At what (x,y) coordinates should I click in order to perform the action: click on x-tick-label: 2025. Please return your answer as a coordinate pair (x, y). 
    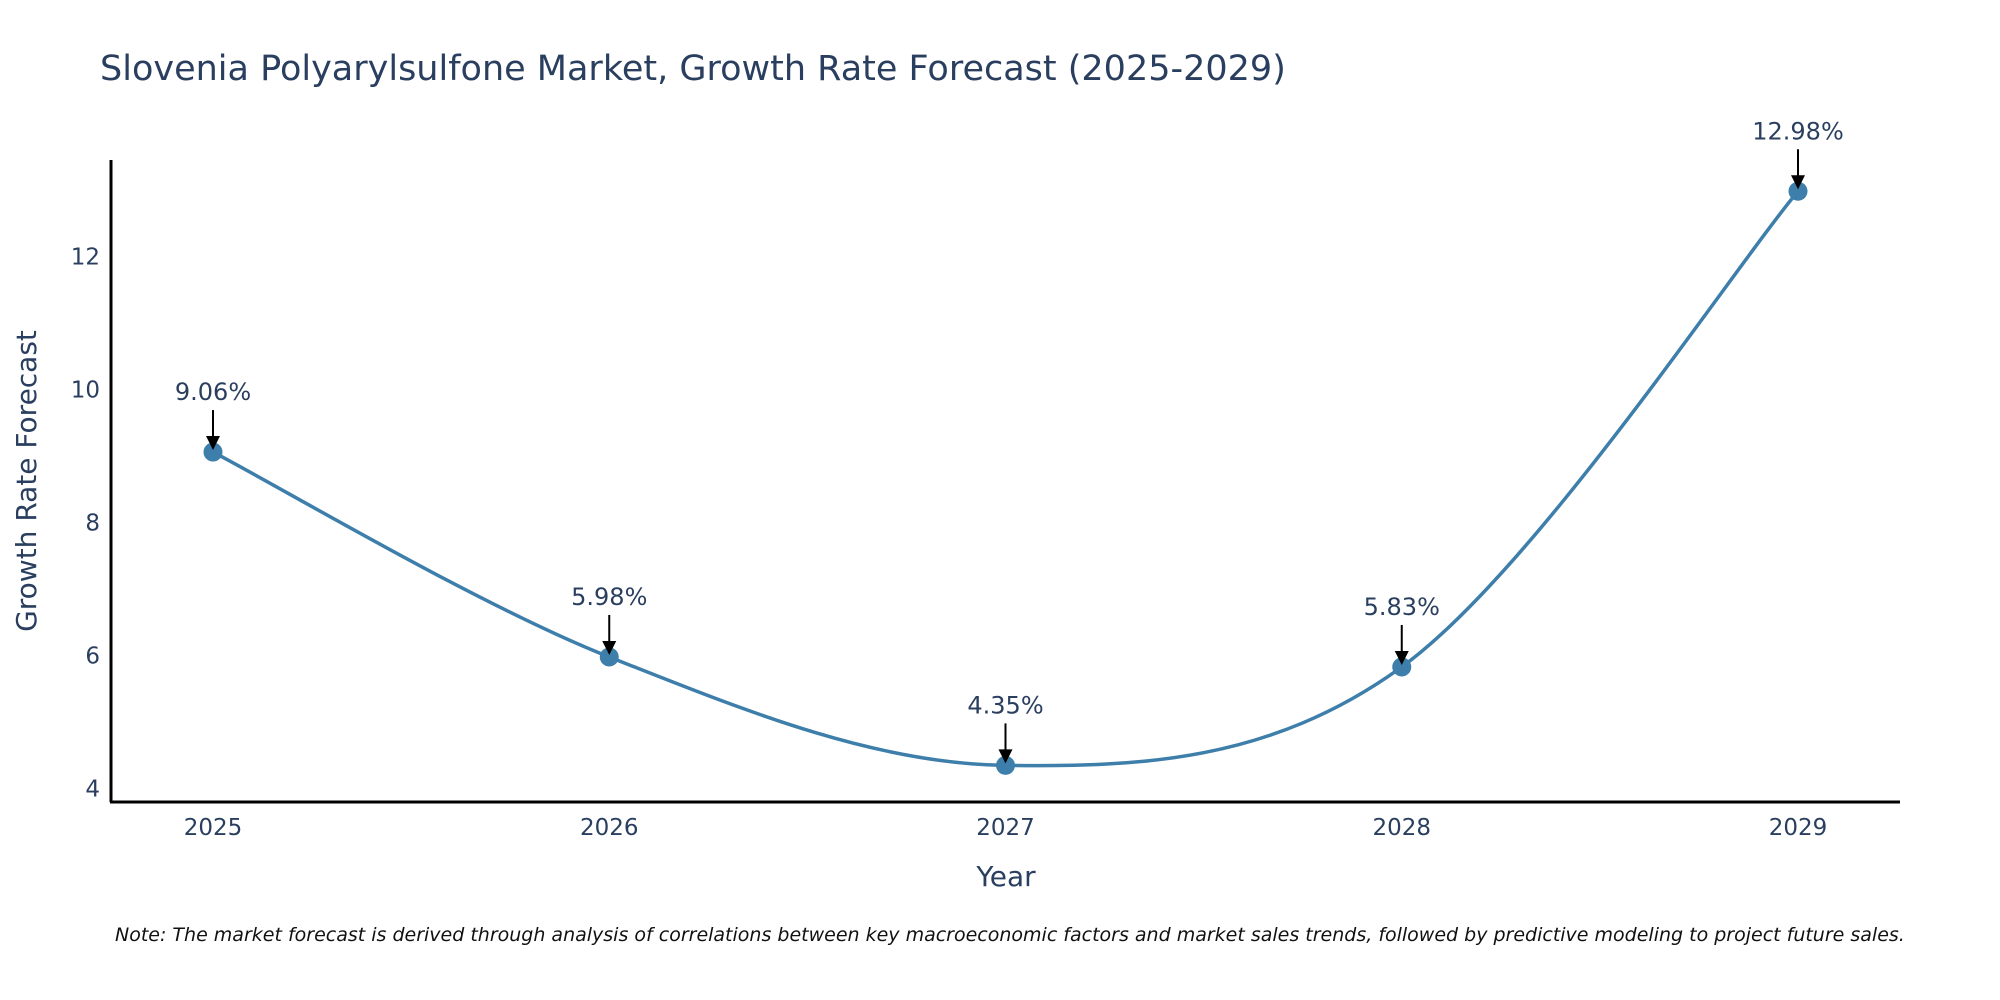
    Looking at the image, I should click on (213, 828).